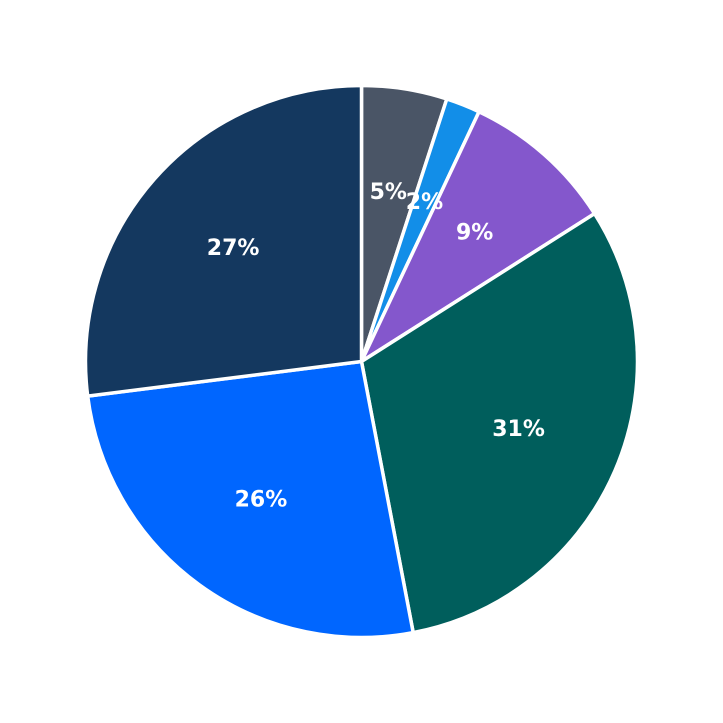 This screenshot has height=723, width=723. I want to click on pie-slice-label-2: 9%, so click(474, 233).